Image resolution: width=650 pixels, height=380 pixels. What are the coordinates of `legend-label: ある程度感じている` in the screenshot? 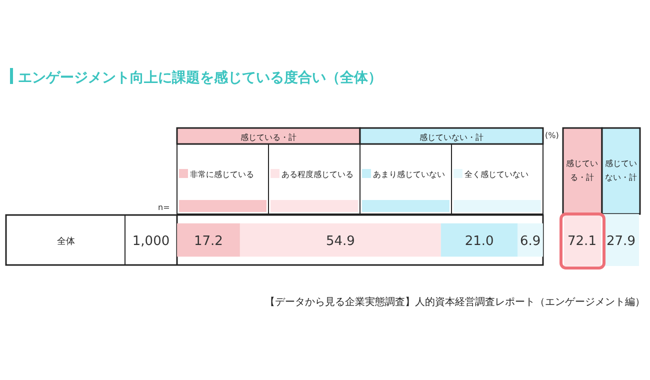 It's located at (318, 174).